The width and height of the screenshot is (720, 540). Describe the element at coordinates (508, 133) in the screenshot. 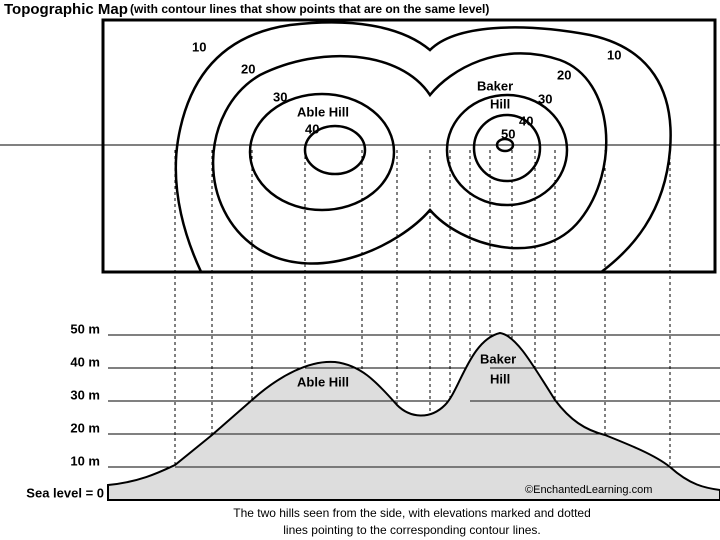

I see `contour-label: 50` at that location.